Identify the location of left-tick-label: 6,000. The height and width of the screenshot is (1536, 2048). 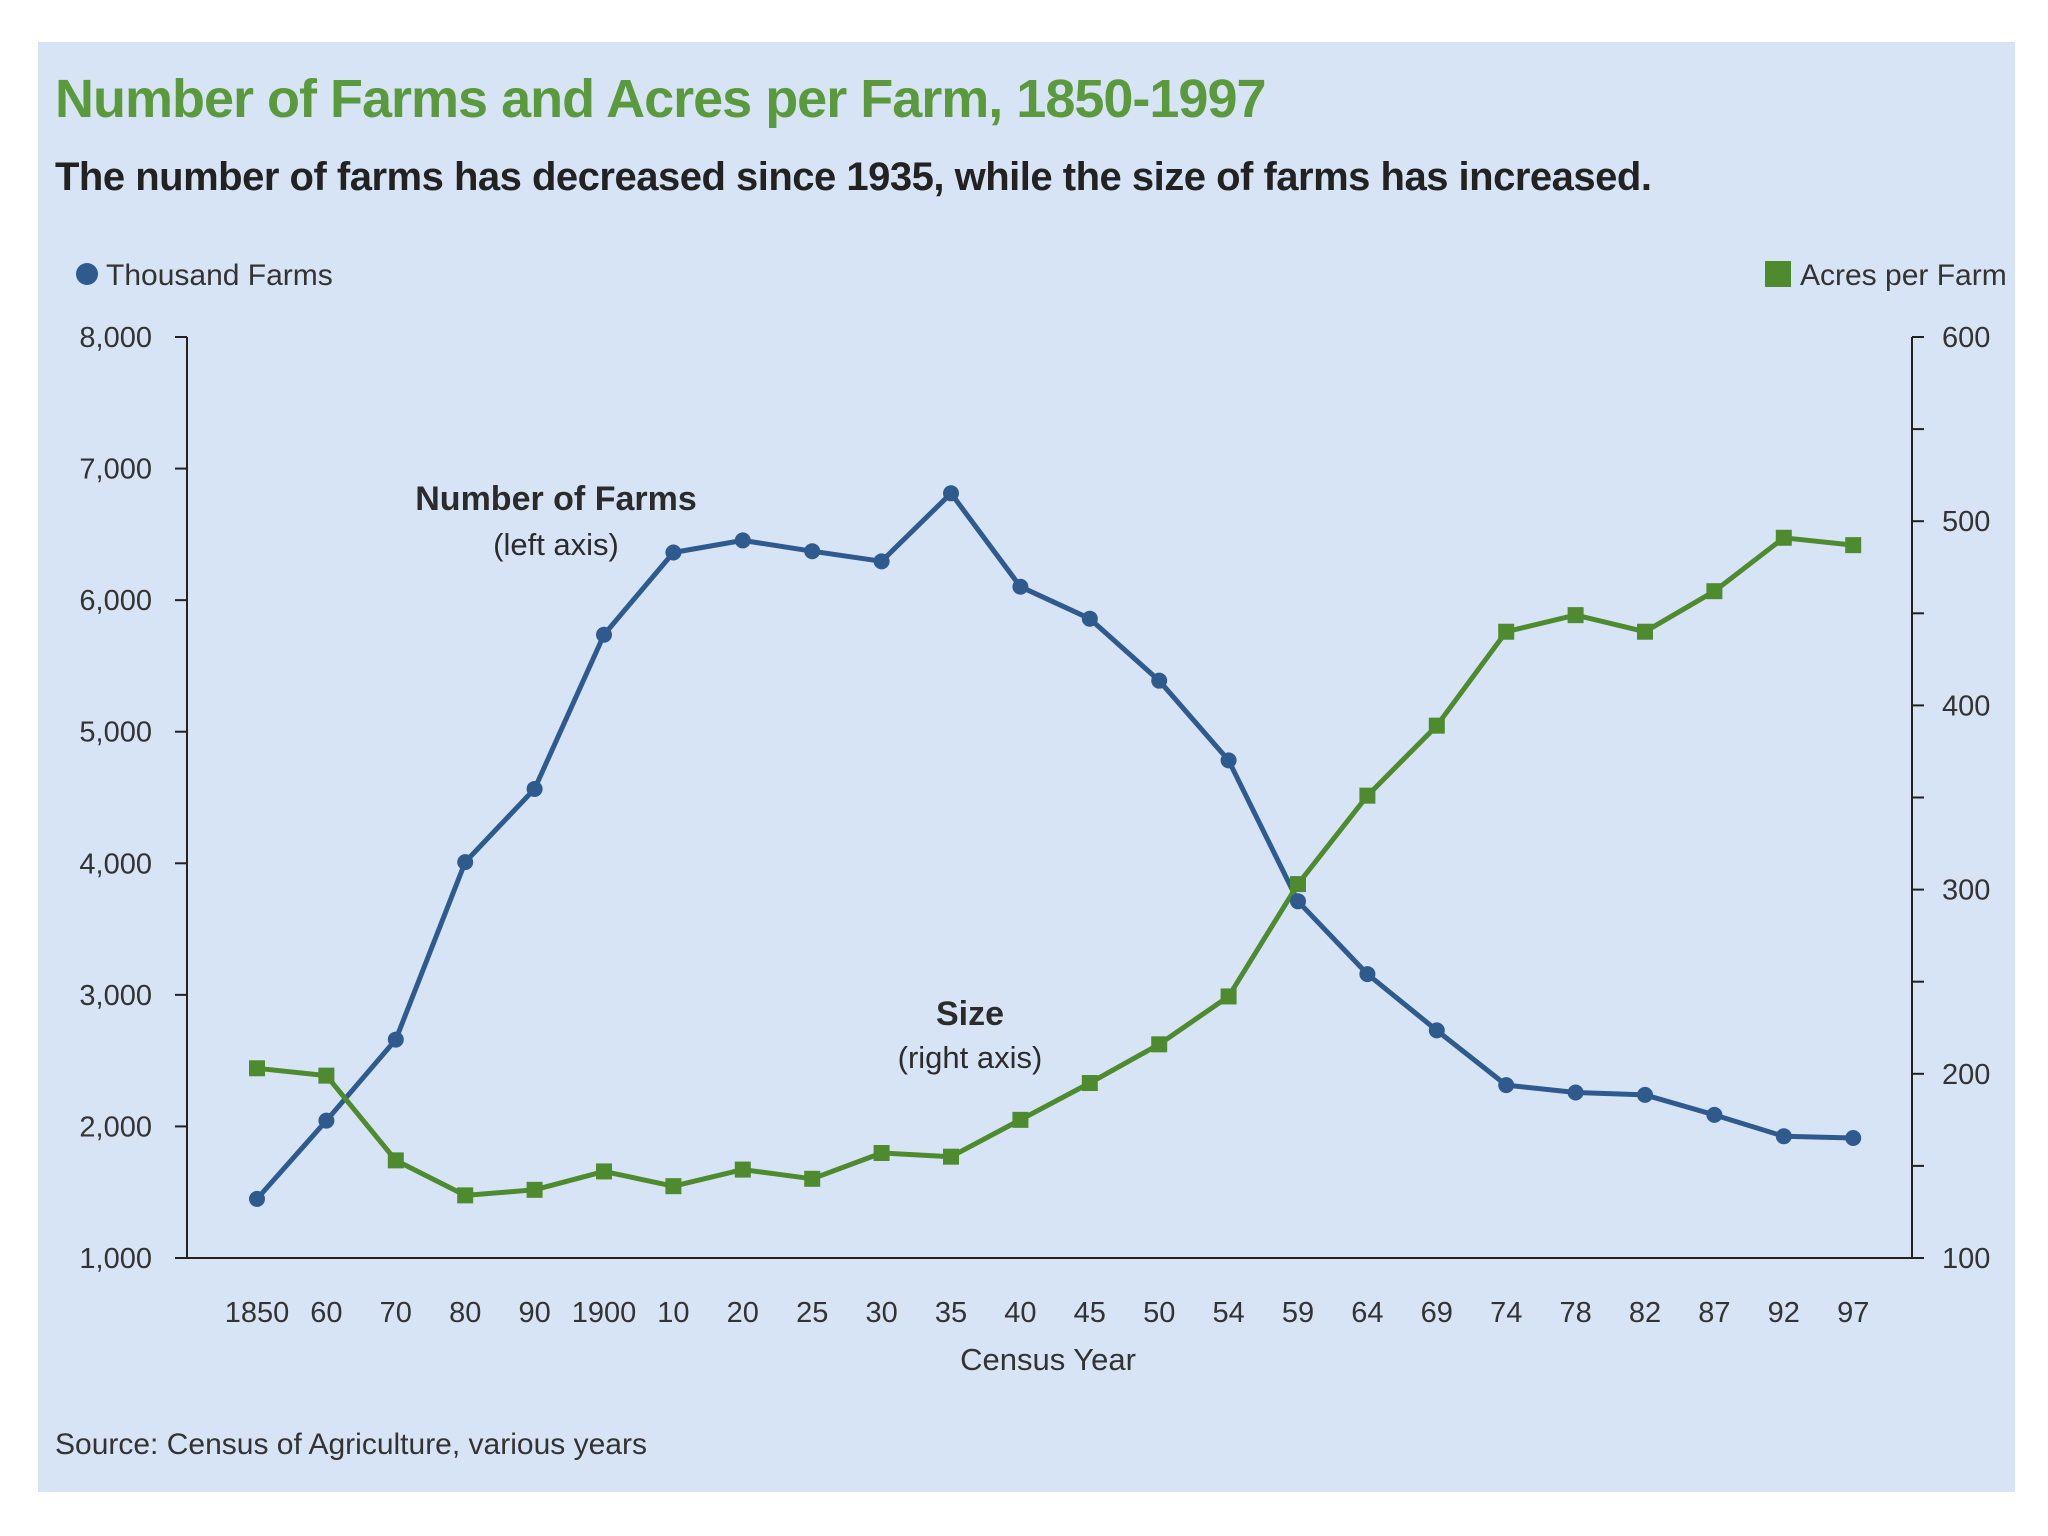
(115, 601).